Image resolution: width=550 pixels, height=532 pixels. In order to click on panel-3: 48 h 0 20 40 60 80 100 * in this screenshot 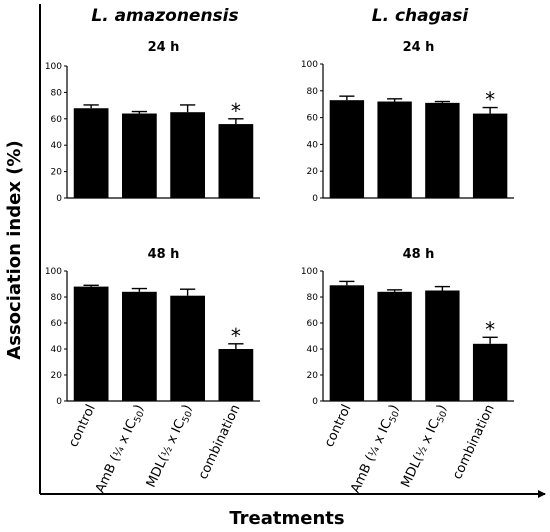, I will do `click(152, 327)`.